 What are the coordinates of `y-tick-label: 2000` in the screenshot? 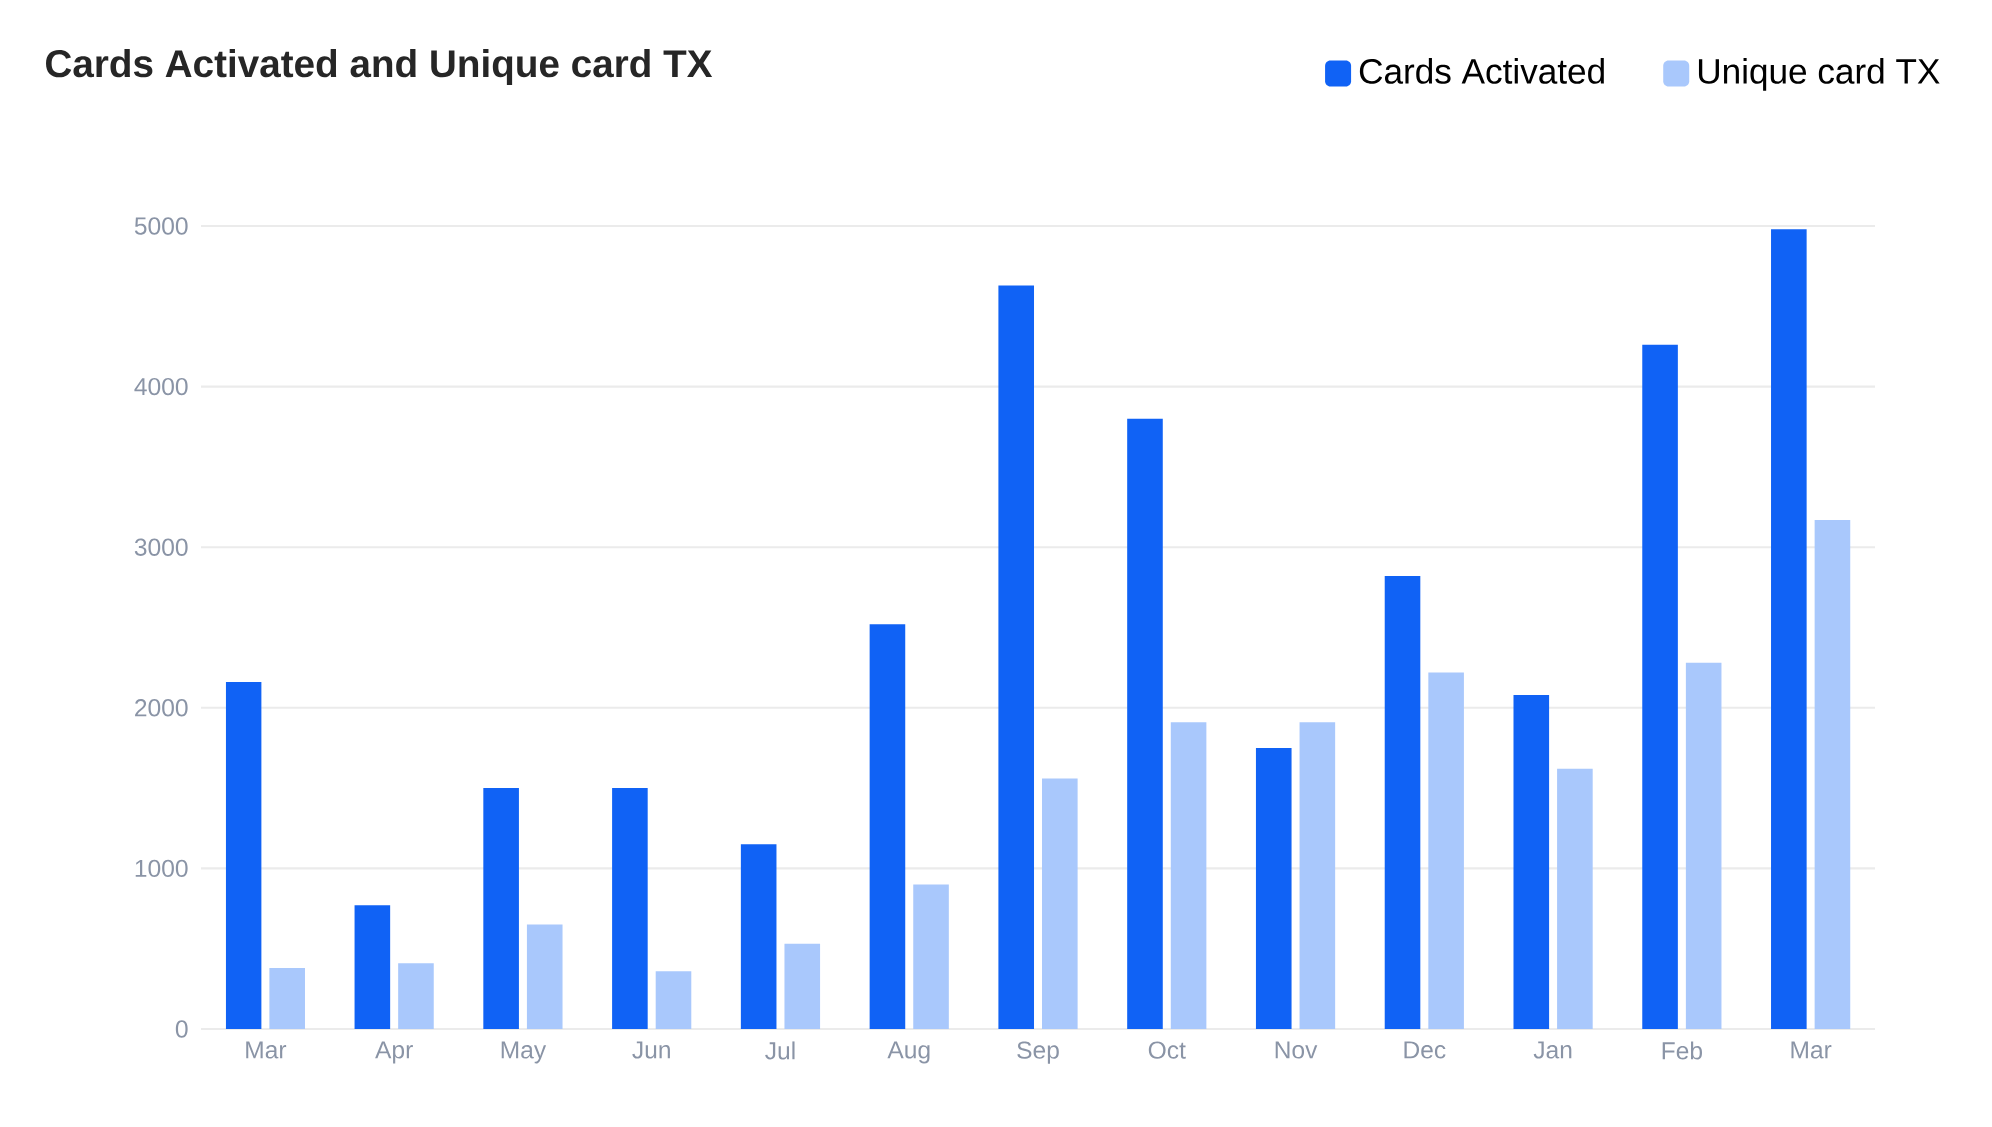 It's located at (161, 708).